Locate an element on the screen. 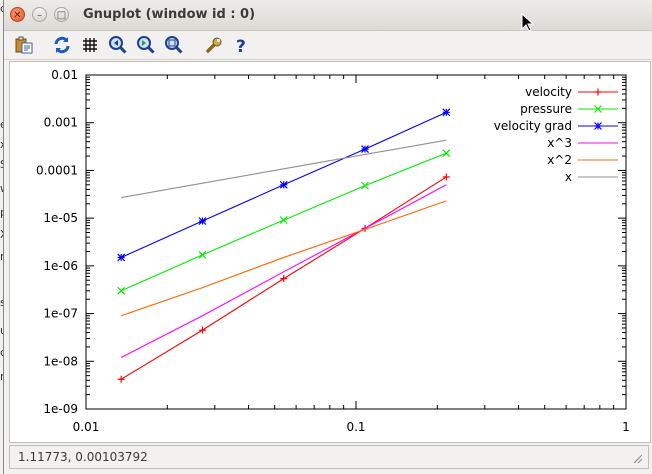 The image size is (652, 474). legend-label-x-2: x^2 is located at coordinates (559, 160).